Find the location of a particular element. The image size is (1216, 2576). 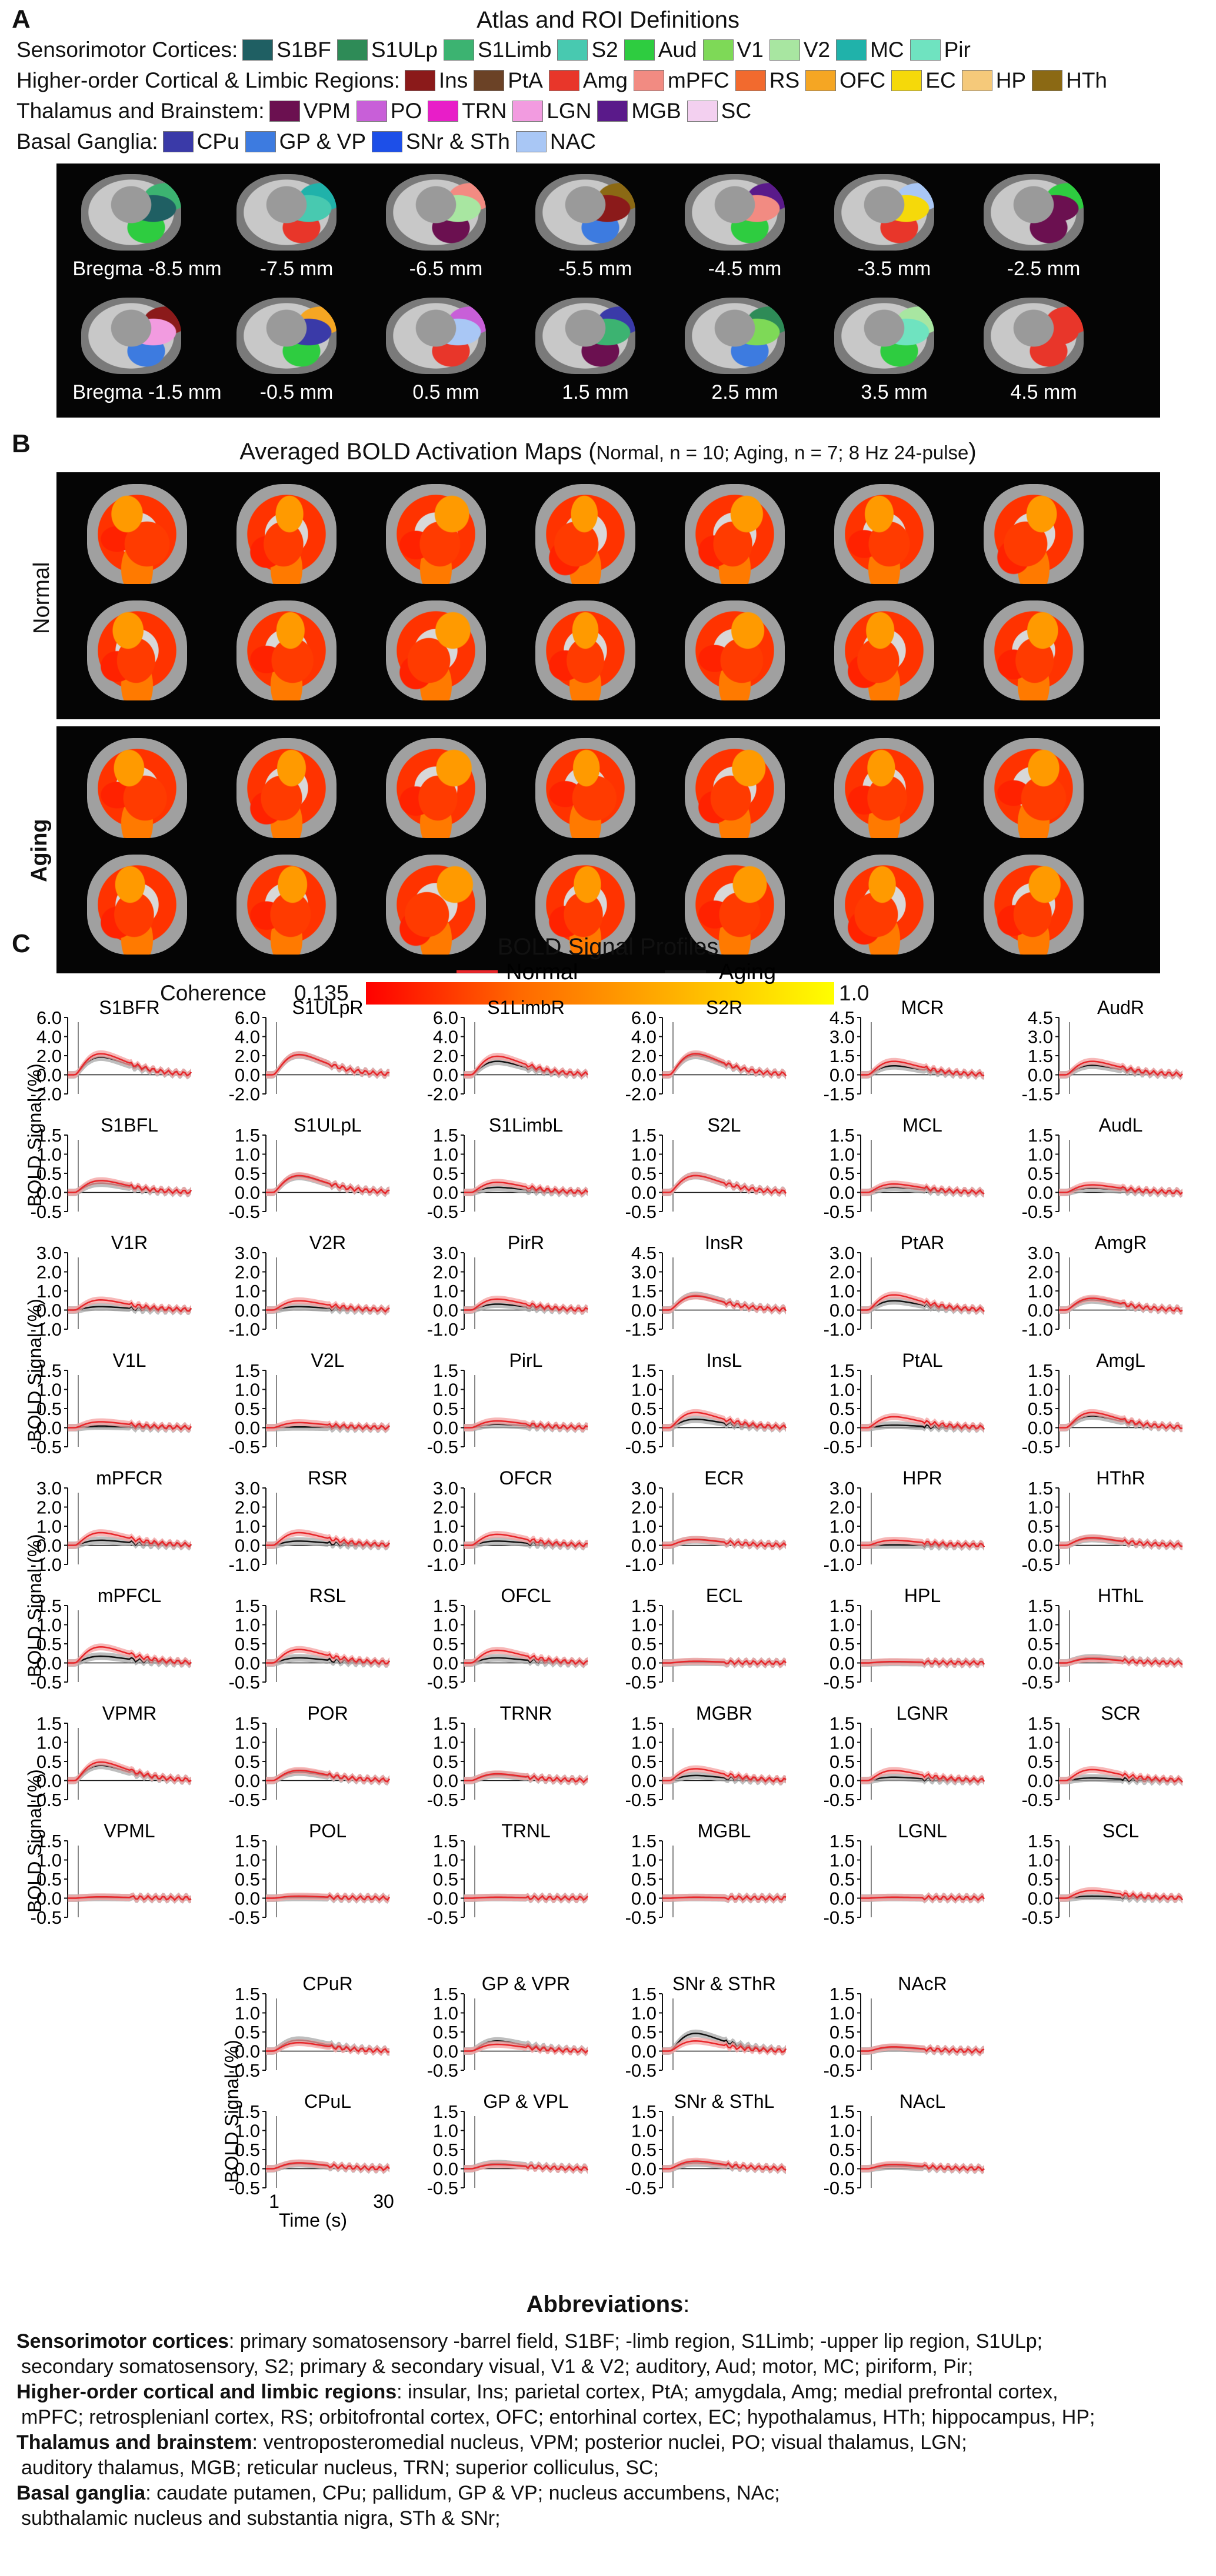

legend-item-label: Ins is located at coordinates (453, 80).